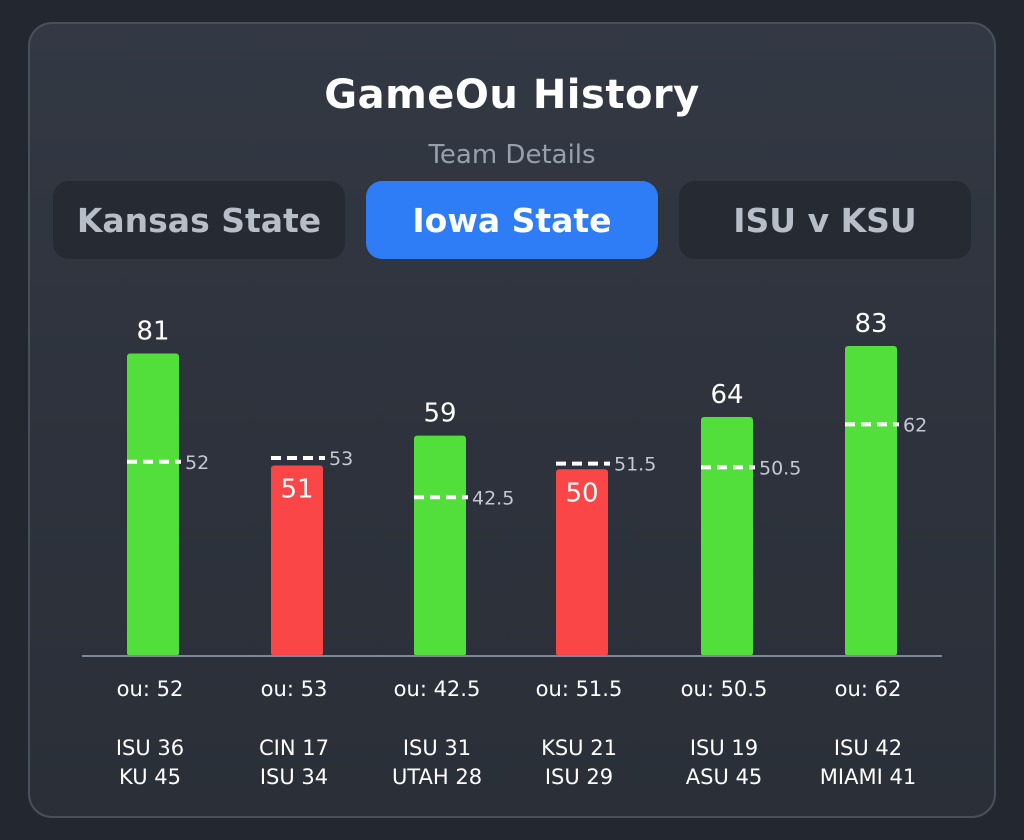 Image resolution: width=1024 pixels, height=840 pixels. I want to click on game-score-line2-1: KU 45, so click(150, 777).